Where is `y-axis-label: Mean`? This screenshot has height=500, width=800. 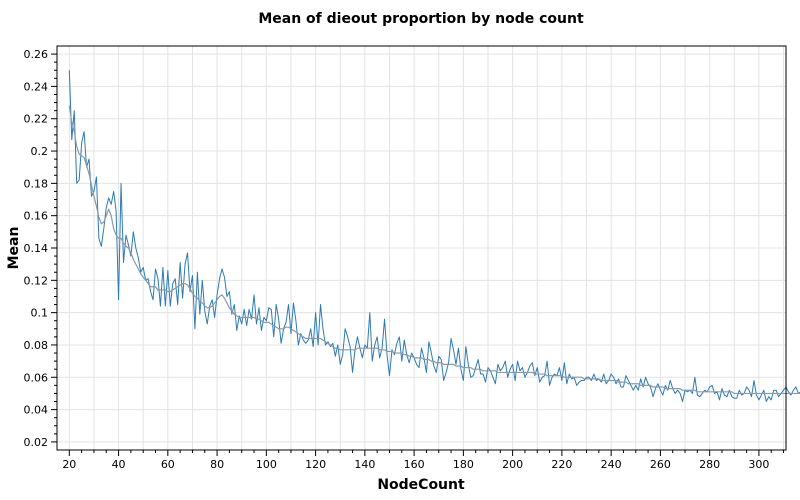
y-axis-label: Mean is located at coordinates (14, 248).